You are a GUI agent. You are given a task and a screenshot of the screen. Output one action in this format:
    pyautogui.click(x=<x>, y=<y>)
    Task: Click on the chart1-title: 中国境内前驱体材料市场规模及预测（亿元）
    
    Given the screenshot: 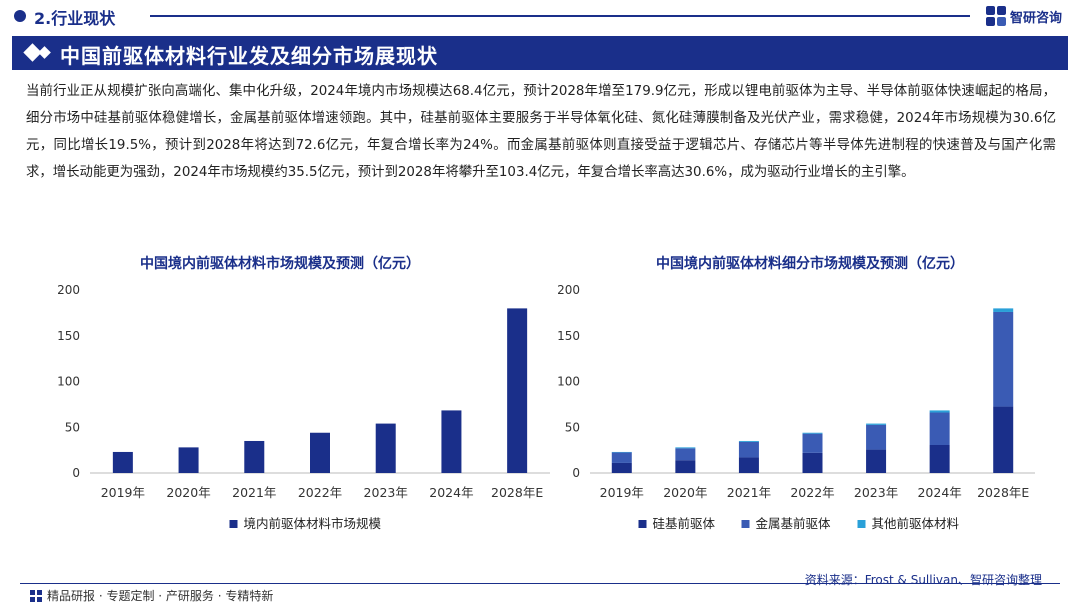 What is the action you would take?
    pyautogui.click(x=280, y=264)
    